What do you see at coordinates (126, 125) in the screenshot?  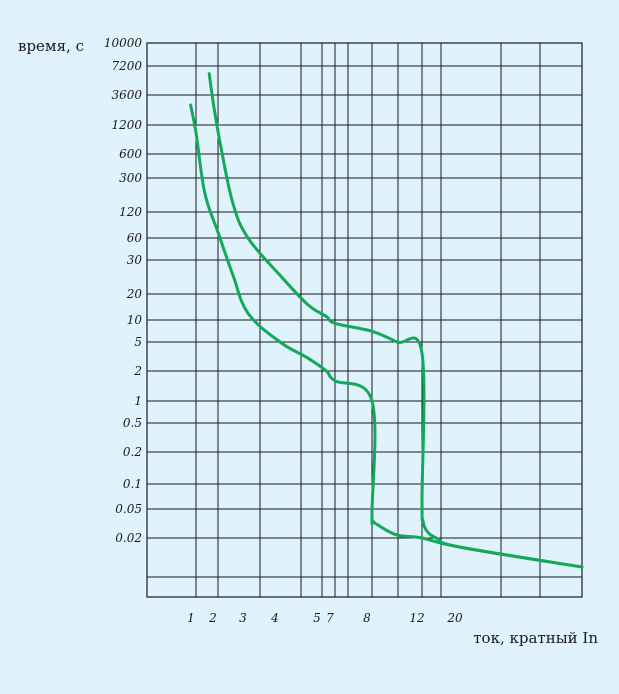 I see `y-tick-label: 1200` at bounding box center [126, 125].